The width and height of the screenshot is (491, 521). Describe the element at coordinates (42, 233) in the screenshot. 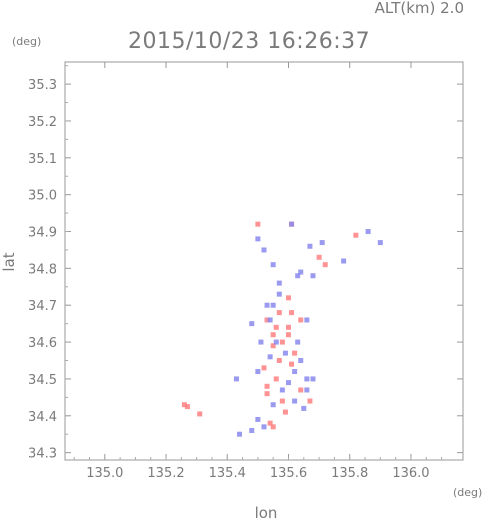

I see `y-tick-label: 34.9` at that location.